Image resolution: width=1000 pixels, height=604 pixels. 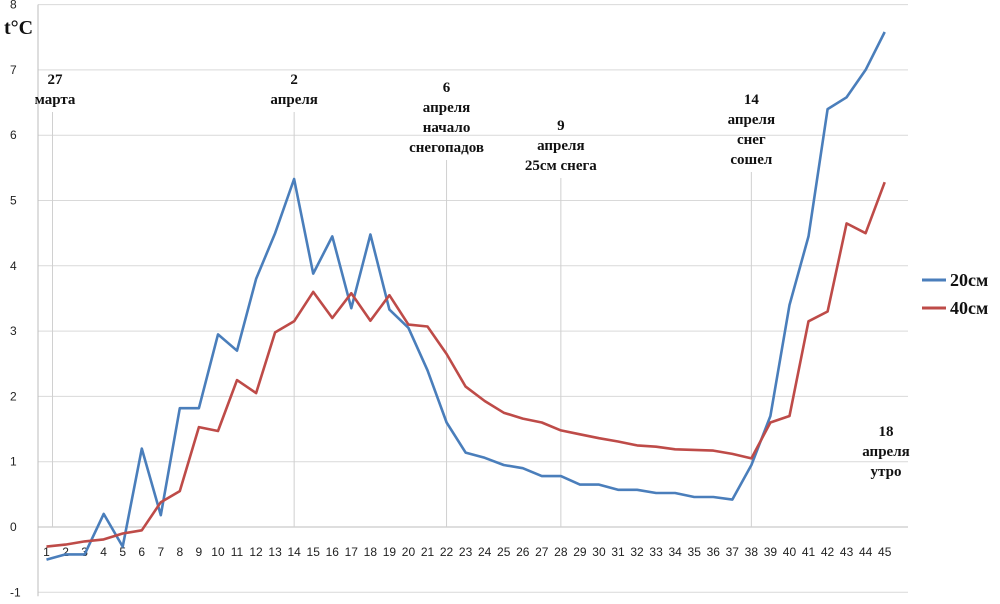 I want to click on annotation-text: утро, so click(x=886, y=472).